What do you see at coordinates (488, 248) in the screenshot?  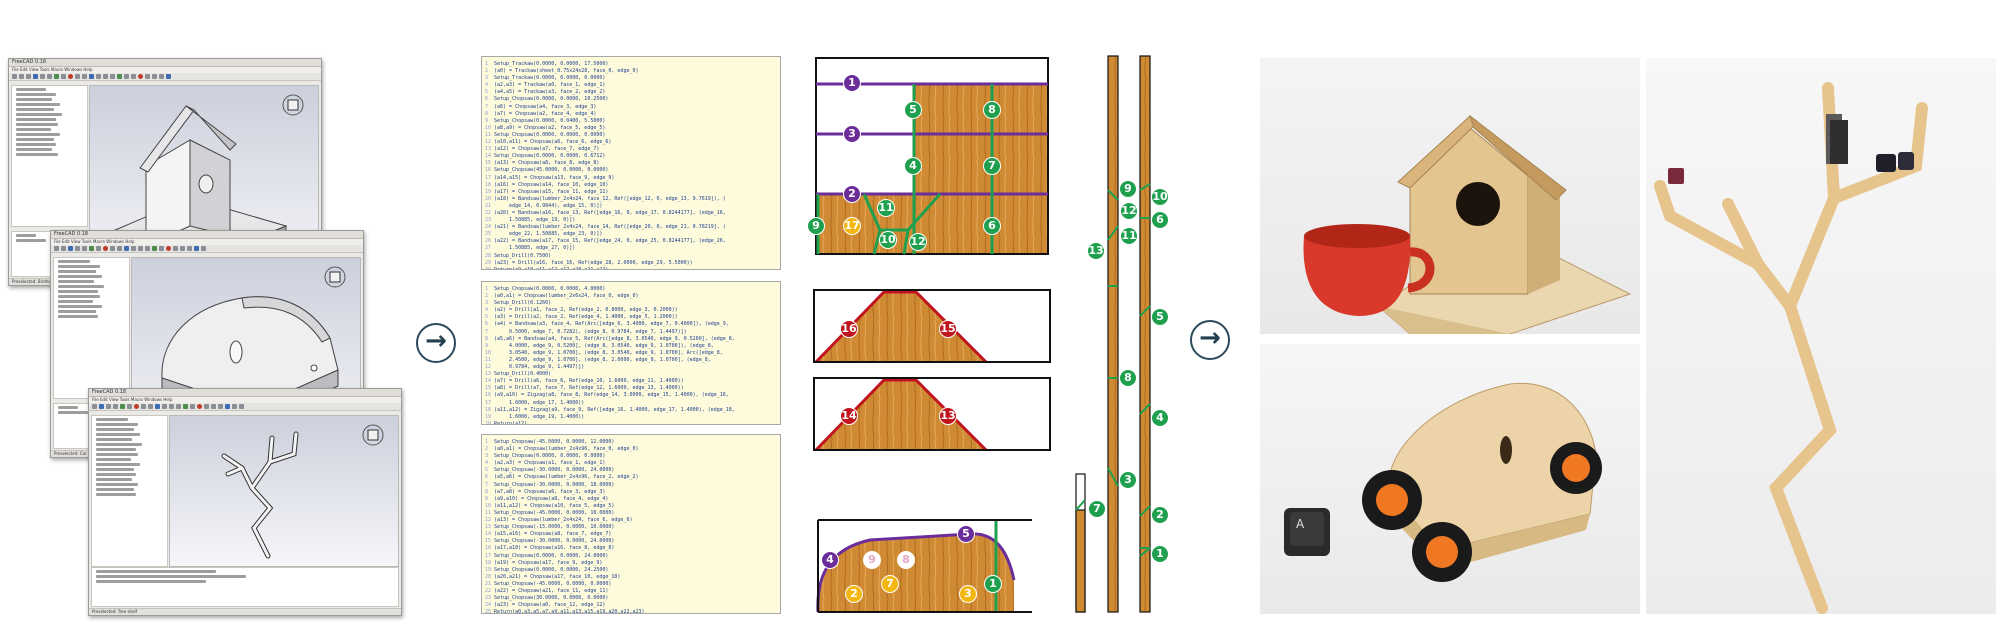 I see `line-number: 27` at bounding box center [488, 248].